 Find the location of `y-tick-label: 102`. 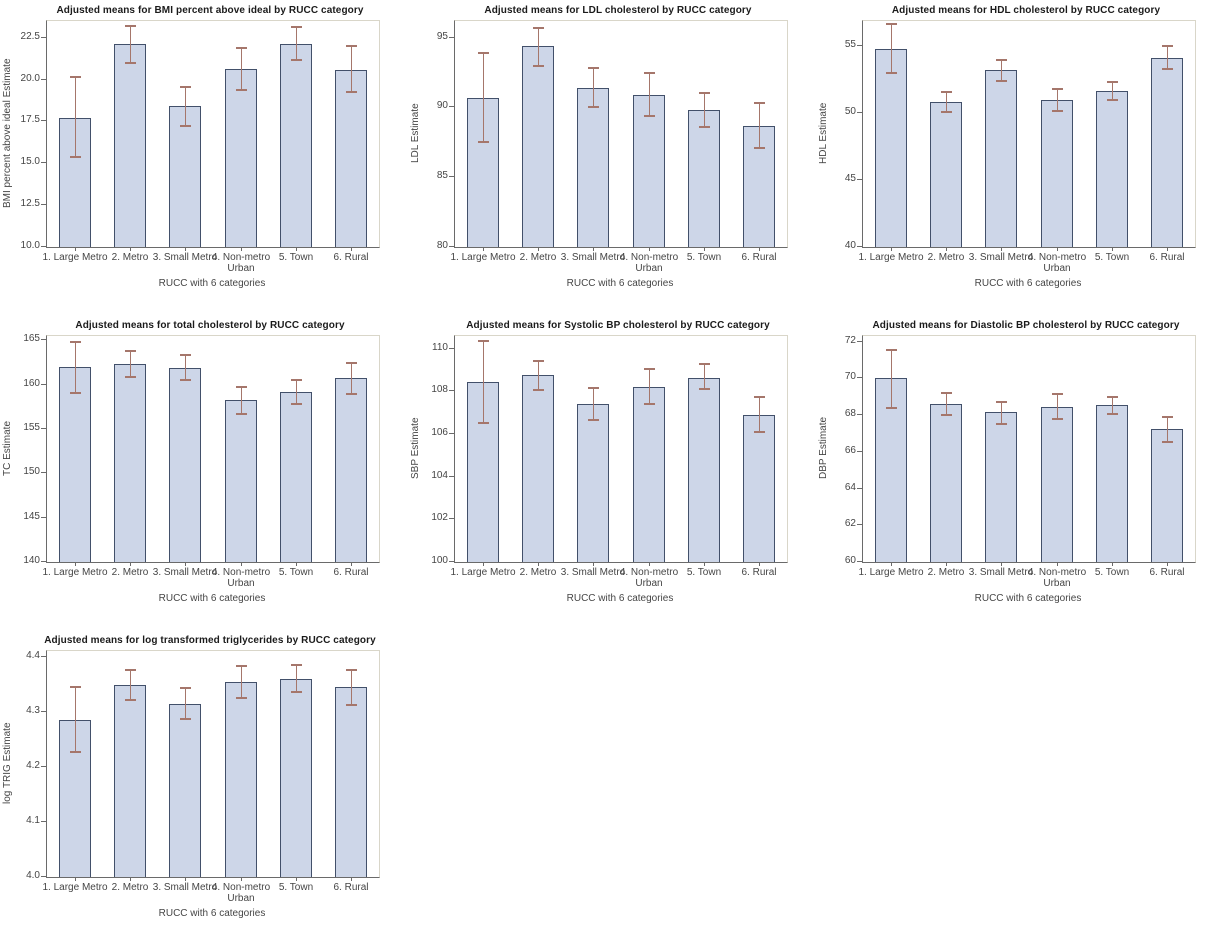

y-tick-label: 102 is located at coordinates (439, 517).